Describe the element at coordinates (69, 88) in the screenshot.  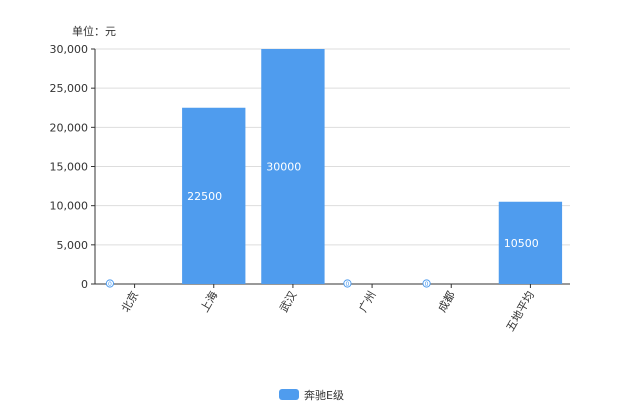
I see `y-tick-label: 25,000` at that location.